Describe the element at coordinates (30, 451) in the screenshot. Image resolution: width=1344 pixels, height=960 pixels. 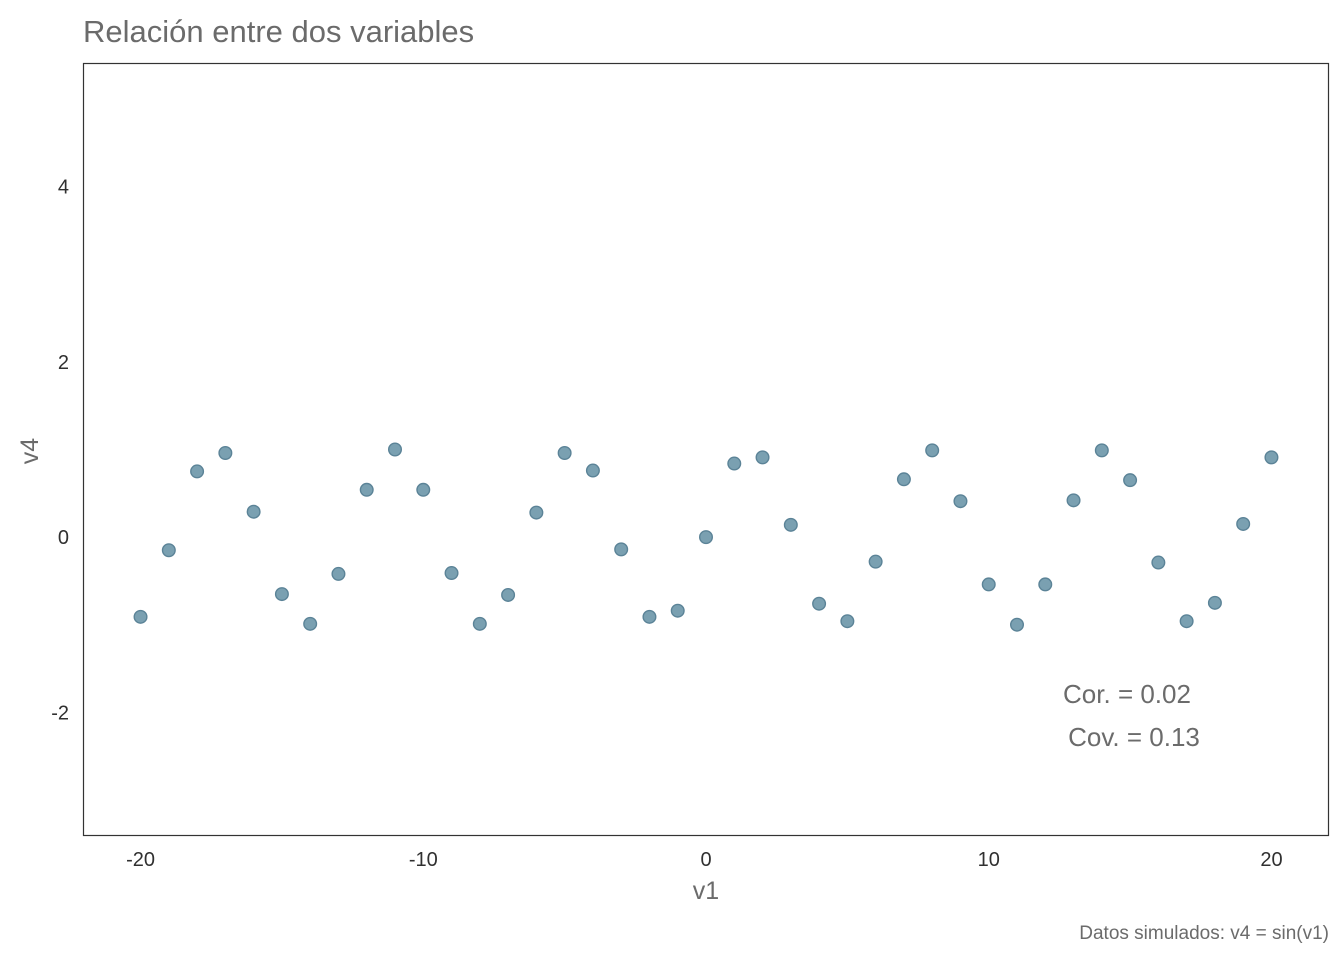
I see `y-axis-label: v4` at that location.